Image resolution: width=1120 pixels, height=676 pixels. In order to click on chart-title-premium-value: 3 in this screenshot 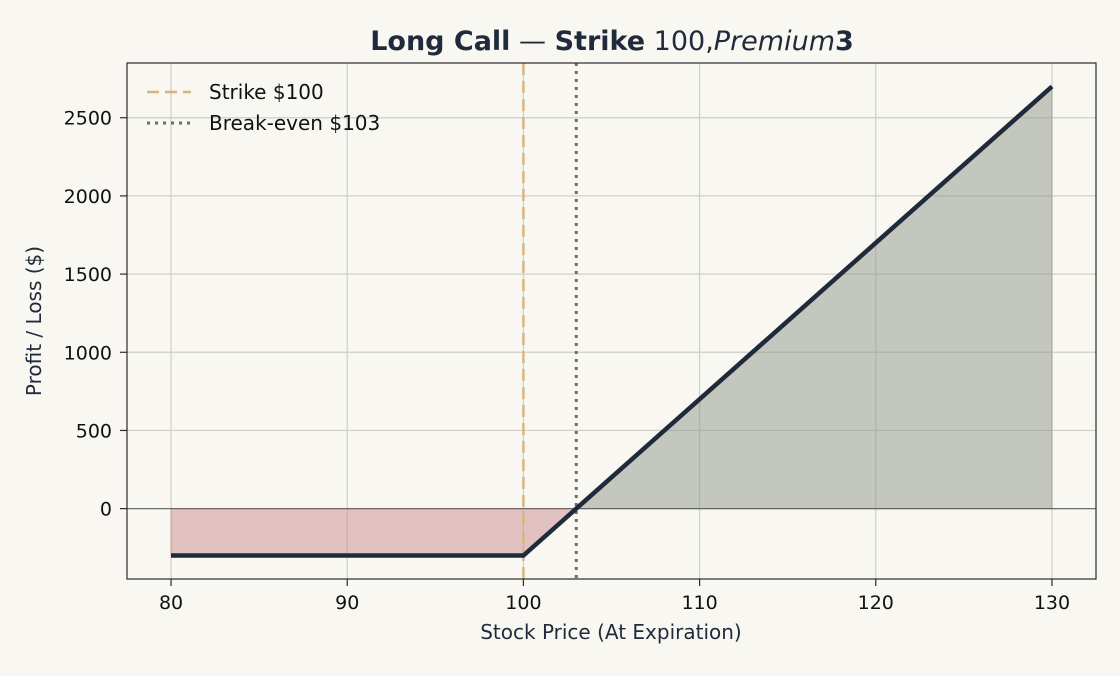, I will do `click(844, 41)`.